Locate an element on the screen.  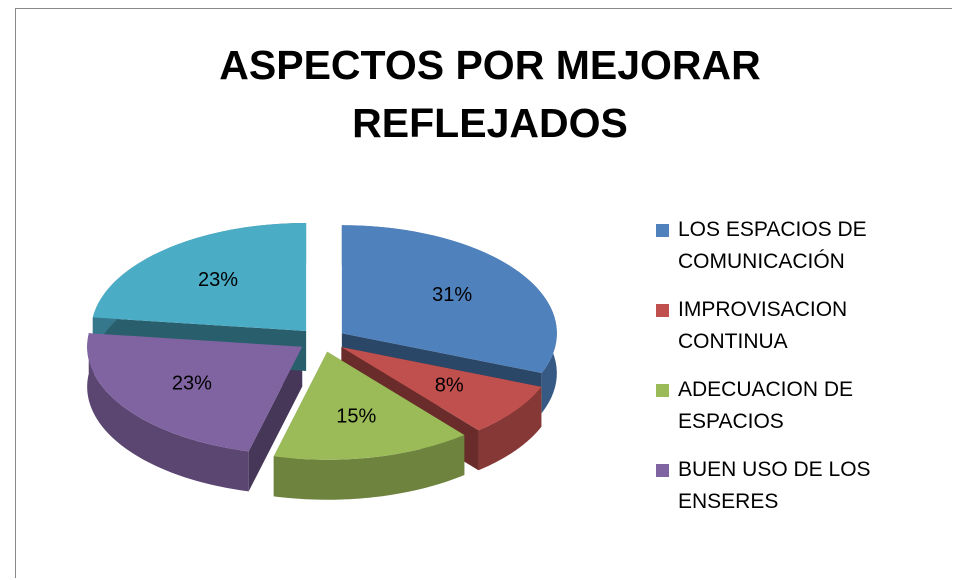
legend-label: LOS ESPACIOS DE COMUNICACIÓN is located at coordinates (772, 245).